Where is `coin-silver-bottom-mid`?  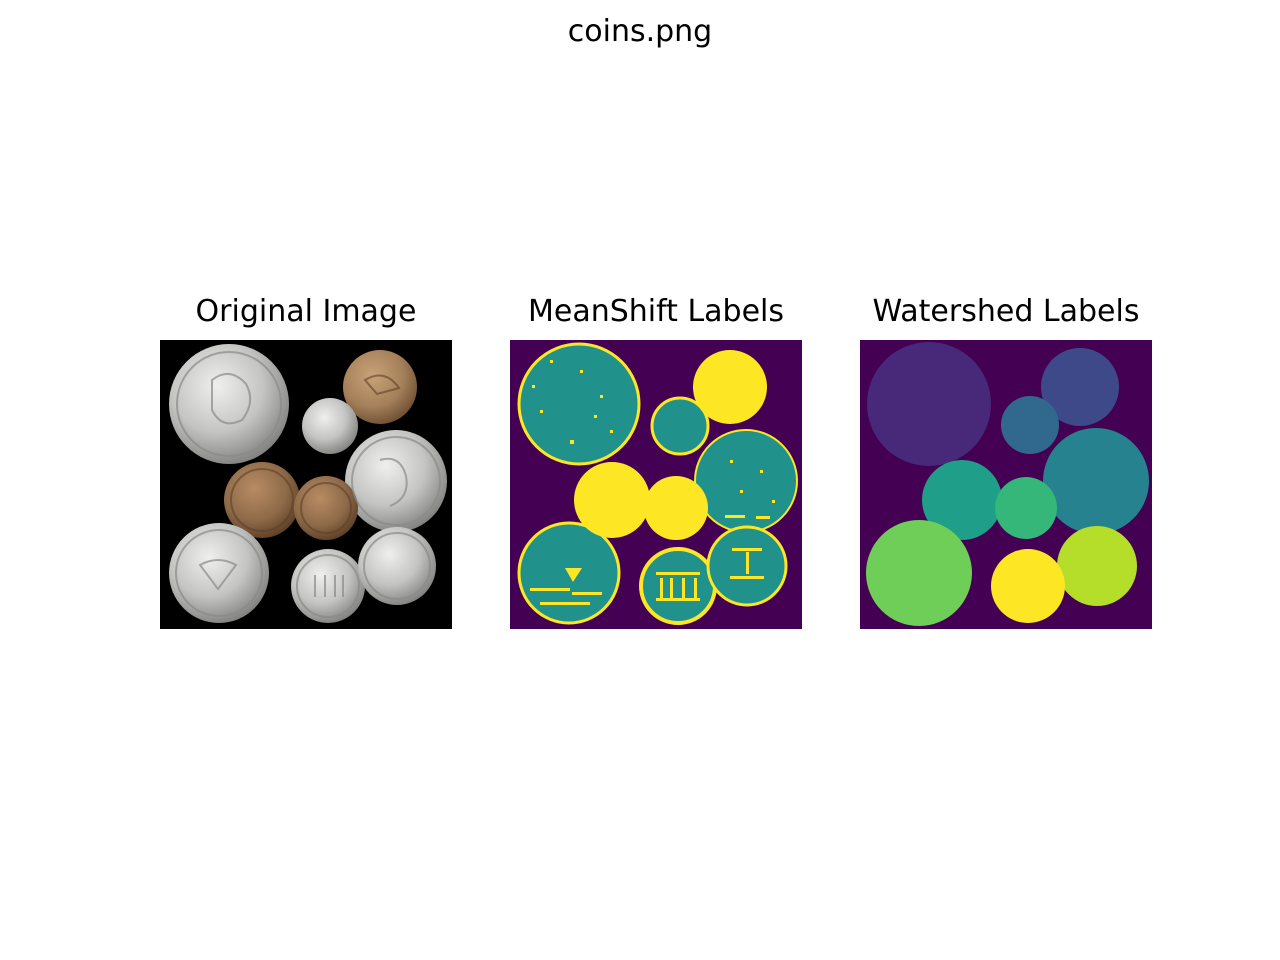 coin-silver-bottom-mid is located at coordinates (328, 586).